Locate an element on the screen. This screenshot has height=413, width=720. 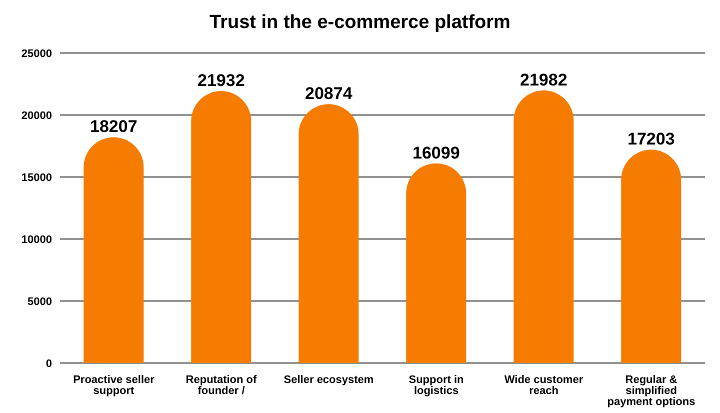
data-label: 17203 is located at coordinates (651, 139).